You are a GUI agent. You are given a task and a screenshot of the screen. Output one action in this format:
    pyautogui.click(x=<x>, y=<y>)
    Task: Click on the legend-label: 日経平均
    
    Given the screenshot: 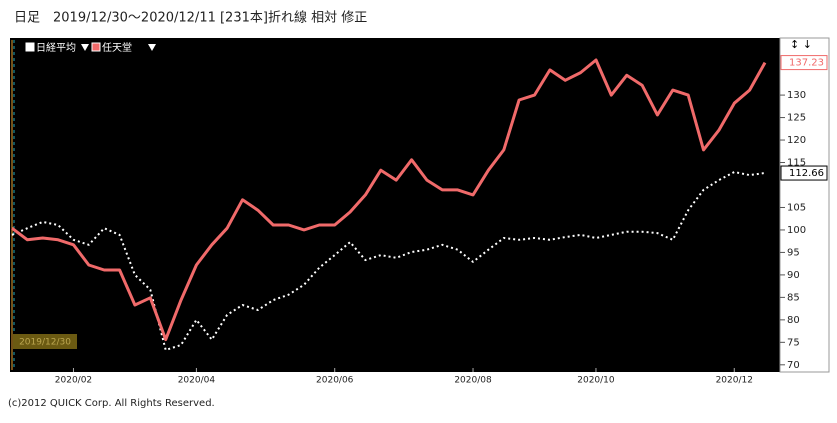 What is the action you would take?
    pyautogui.click(x=56, y=47)
    